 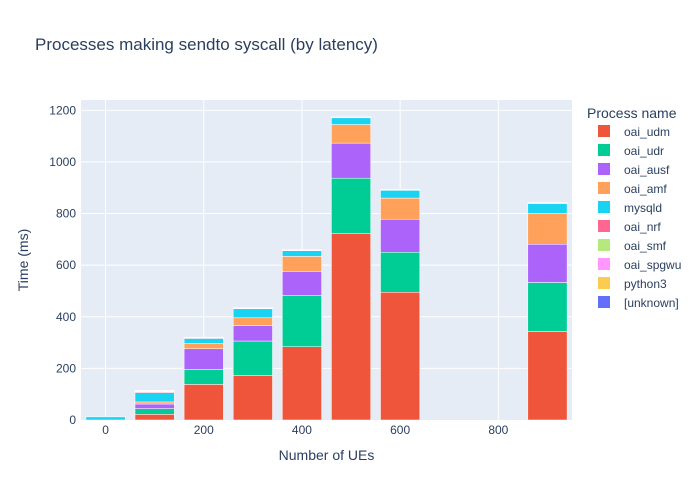 What do you see at coordinates (66, 368) in the screenshot?
I see `y-tick-label: 200` at bounding box center [66, 368].